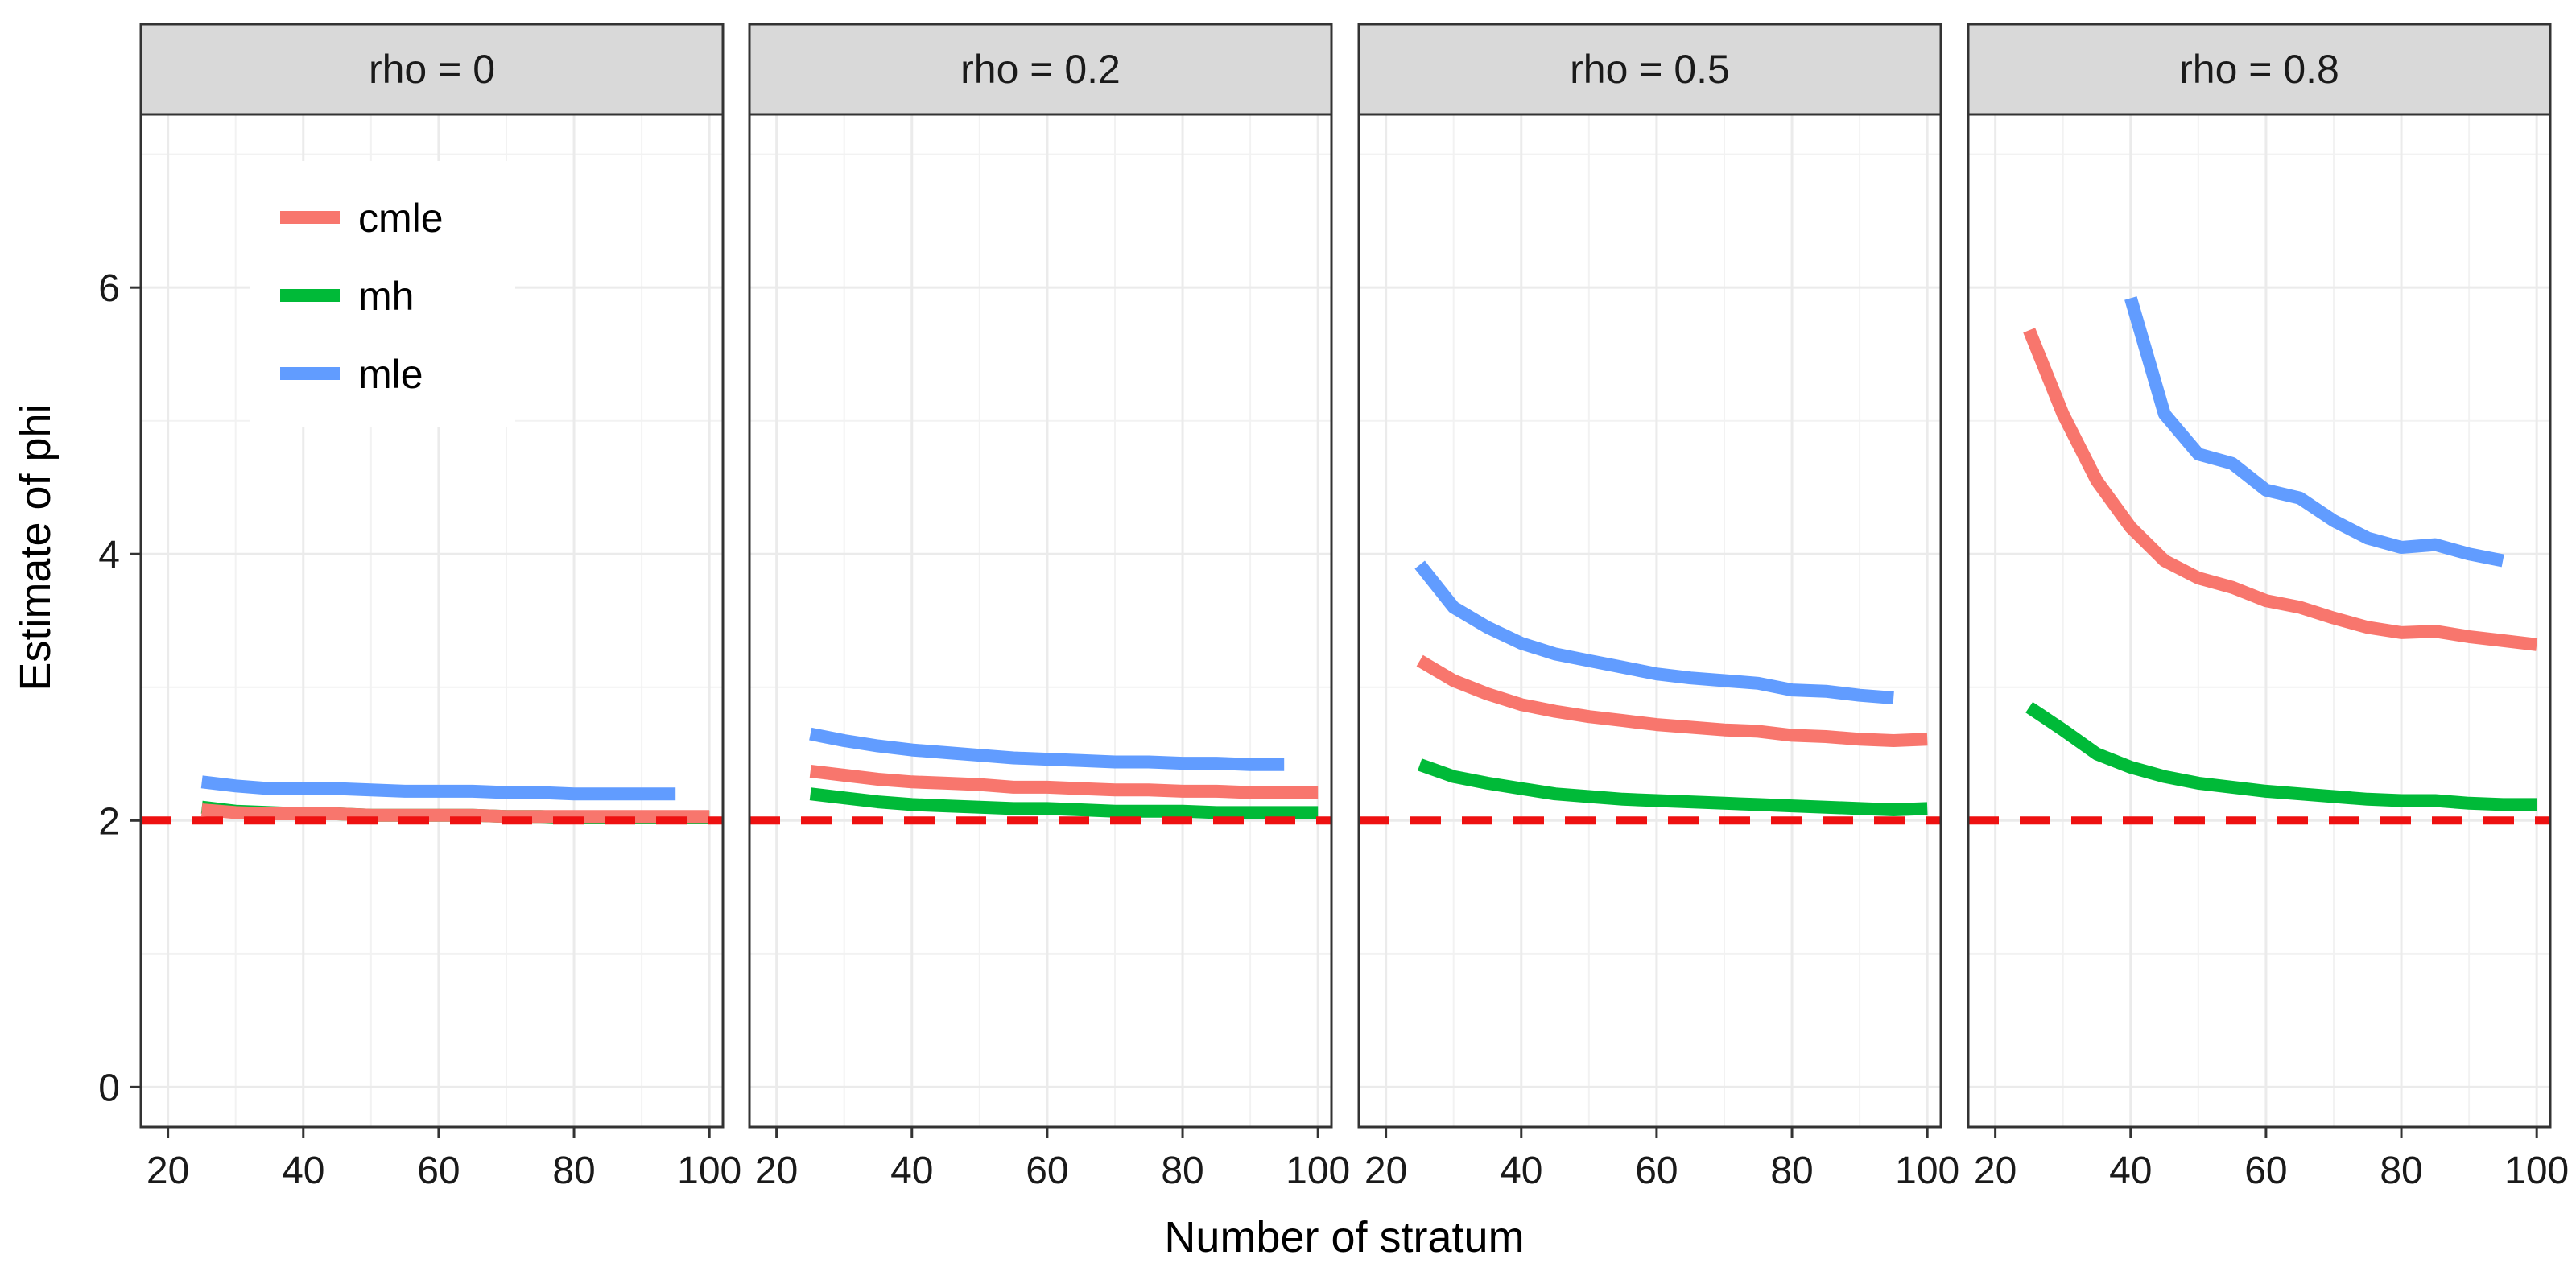  What do you see at coordinates (351, 374) in the screenshot?
I see `legend-item-mle: mle` at bounding box center [351, 374].